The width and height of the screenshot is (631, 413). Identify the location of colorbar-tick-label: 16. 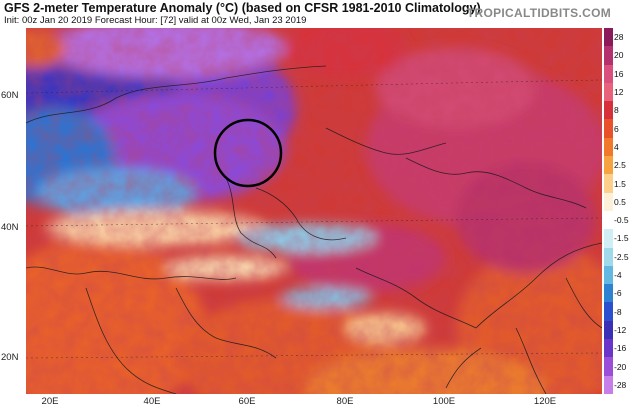
(619, 73).